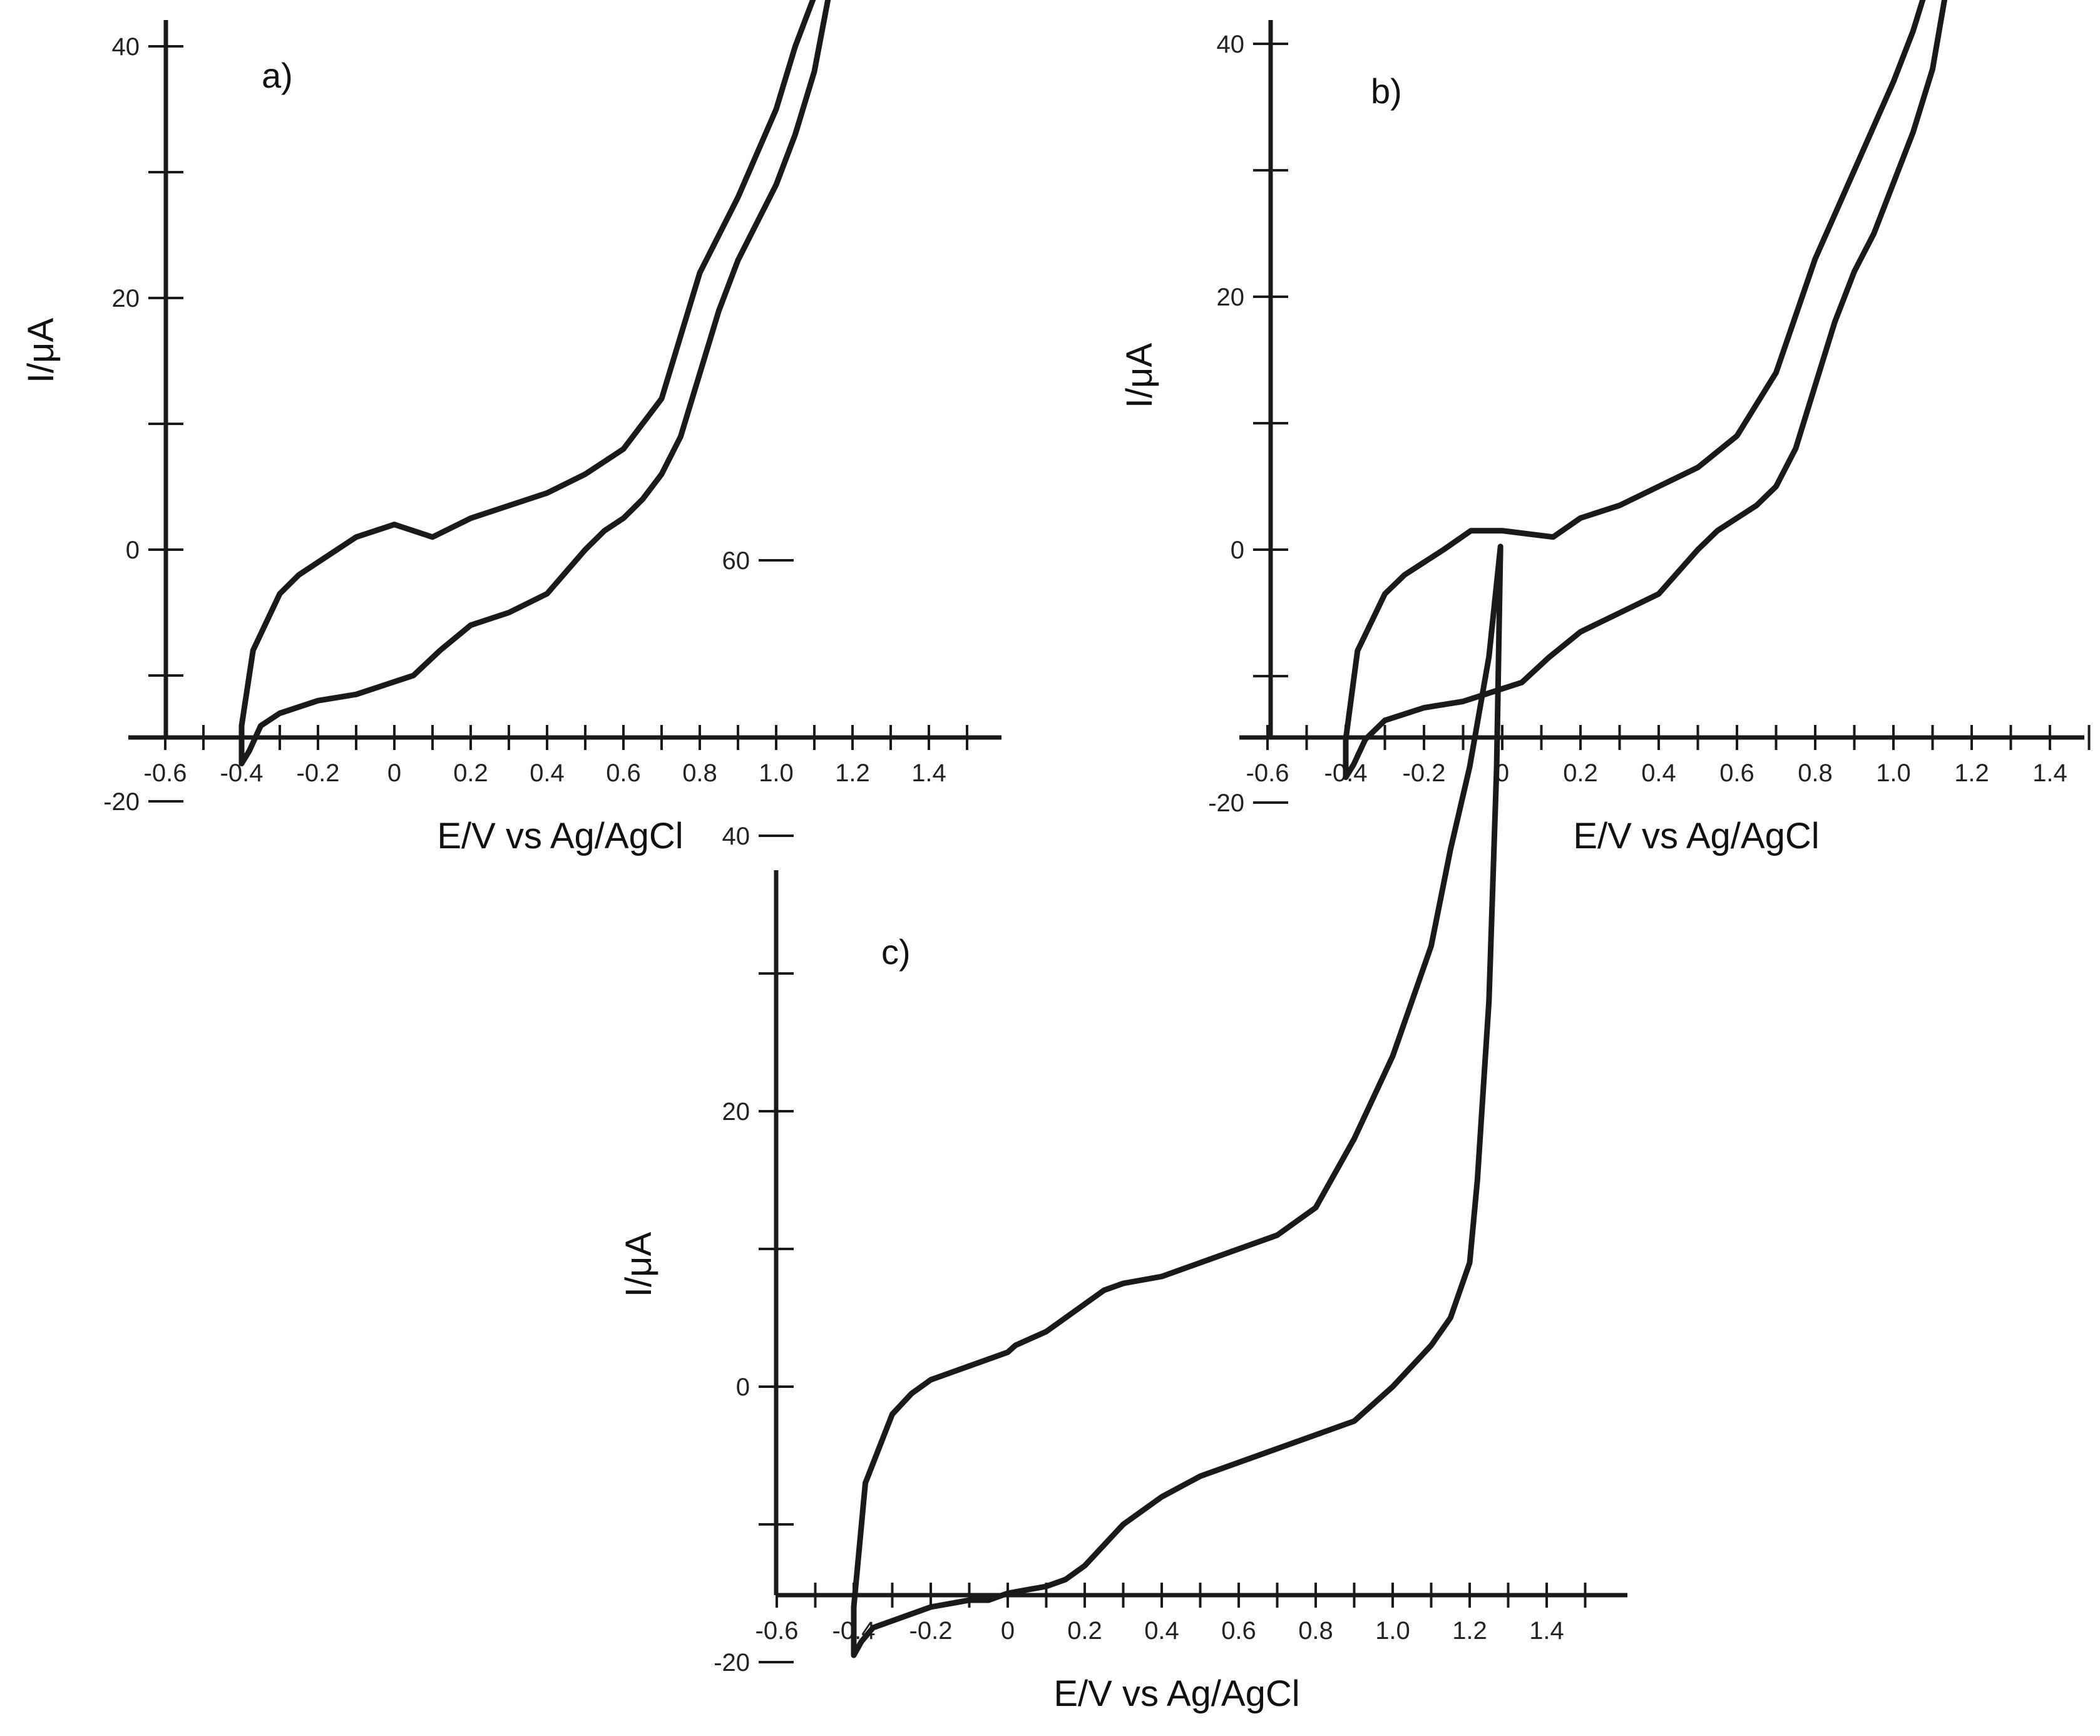  What do you see at coordinates (736, 561) in the screenshot?
I see `y-tick-label: 60` at bounding box center [736, 561].